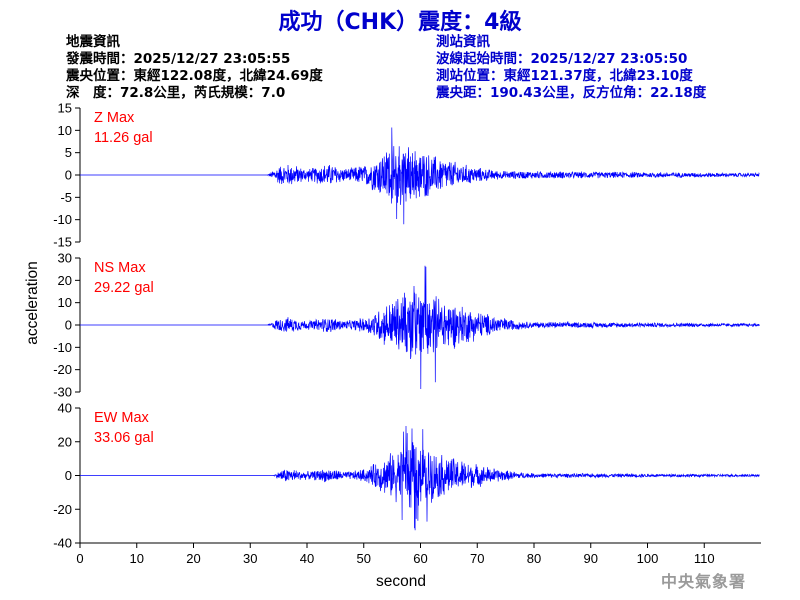 The width and height of the screenshot is (800, 600). What do you see at coordinates (32, 303) in the screenshot?
I see `y-axis-title: acceleration` at bounding box center [32, 303].